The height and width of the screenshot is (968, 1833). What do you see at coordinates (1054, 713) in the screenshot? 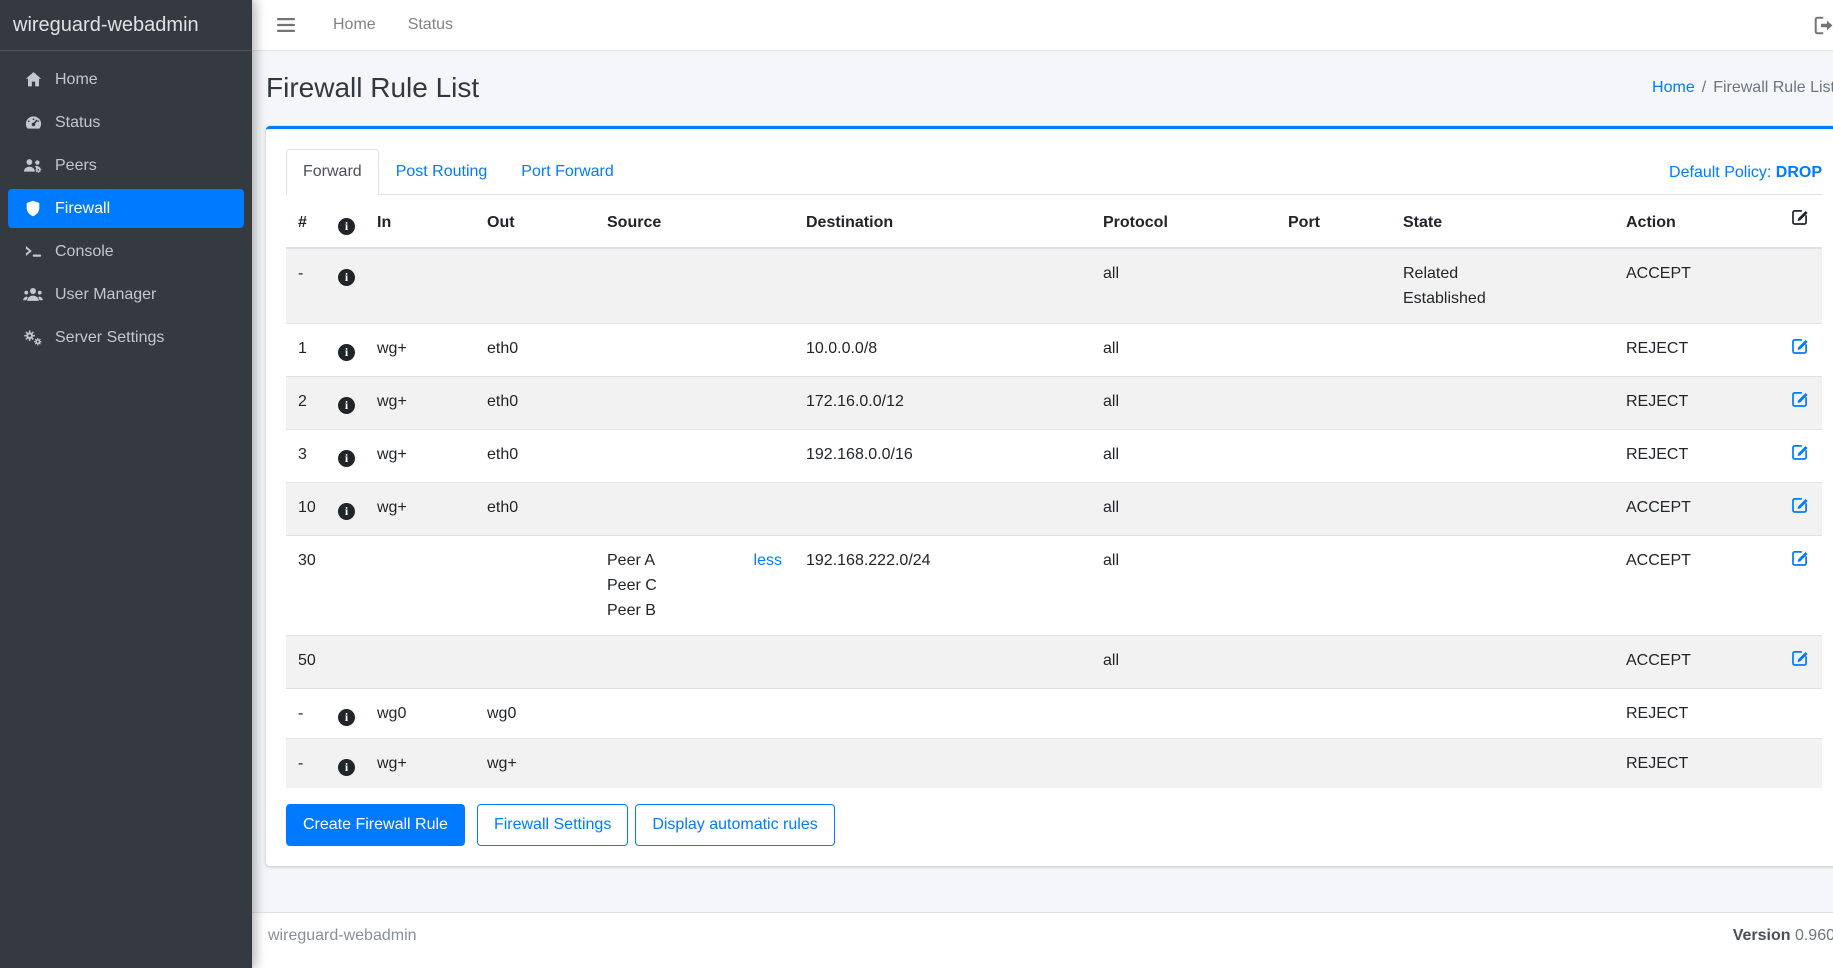
I see `table-row: - i wg0 wg0 REJECT` at bounding box center [1054, 713].